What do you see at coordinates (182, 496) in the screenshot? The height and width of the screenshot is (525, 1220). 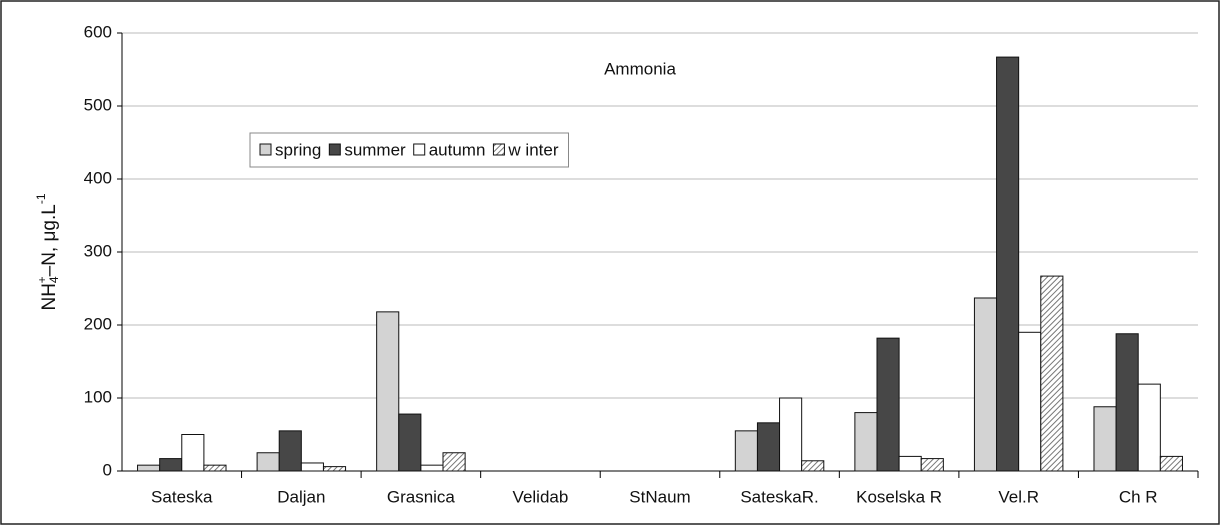 I see `x-tick-label: Sateska` at bounding box center [182, 496].